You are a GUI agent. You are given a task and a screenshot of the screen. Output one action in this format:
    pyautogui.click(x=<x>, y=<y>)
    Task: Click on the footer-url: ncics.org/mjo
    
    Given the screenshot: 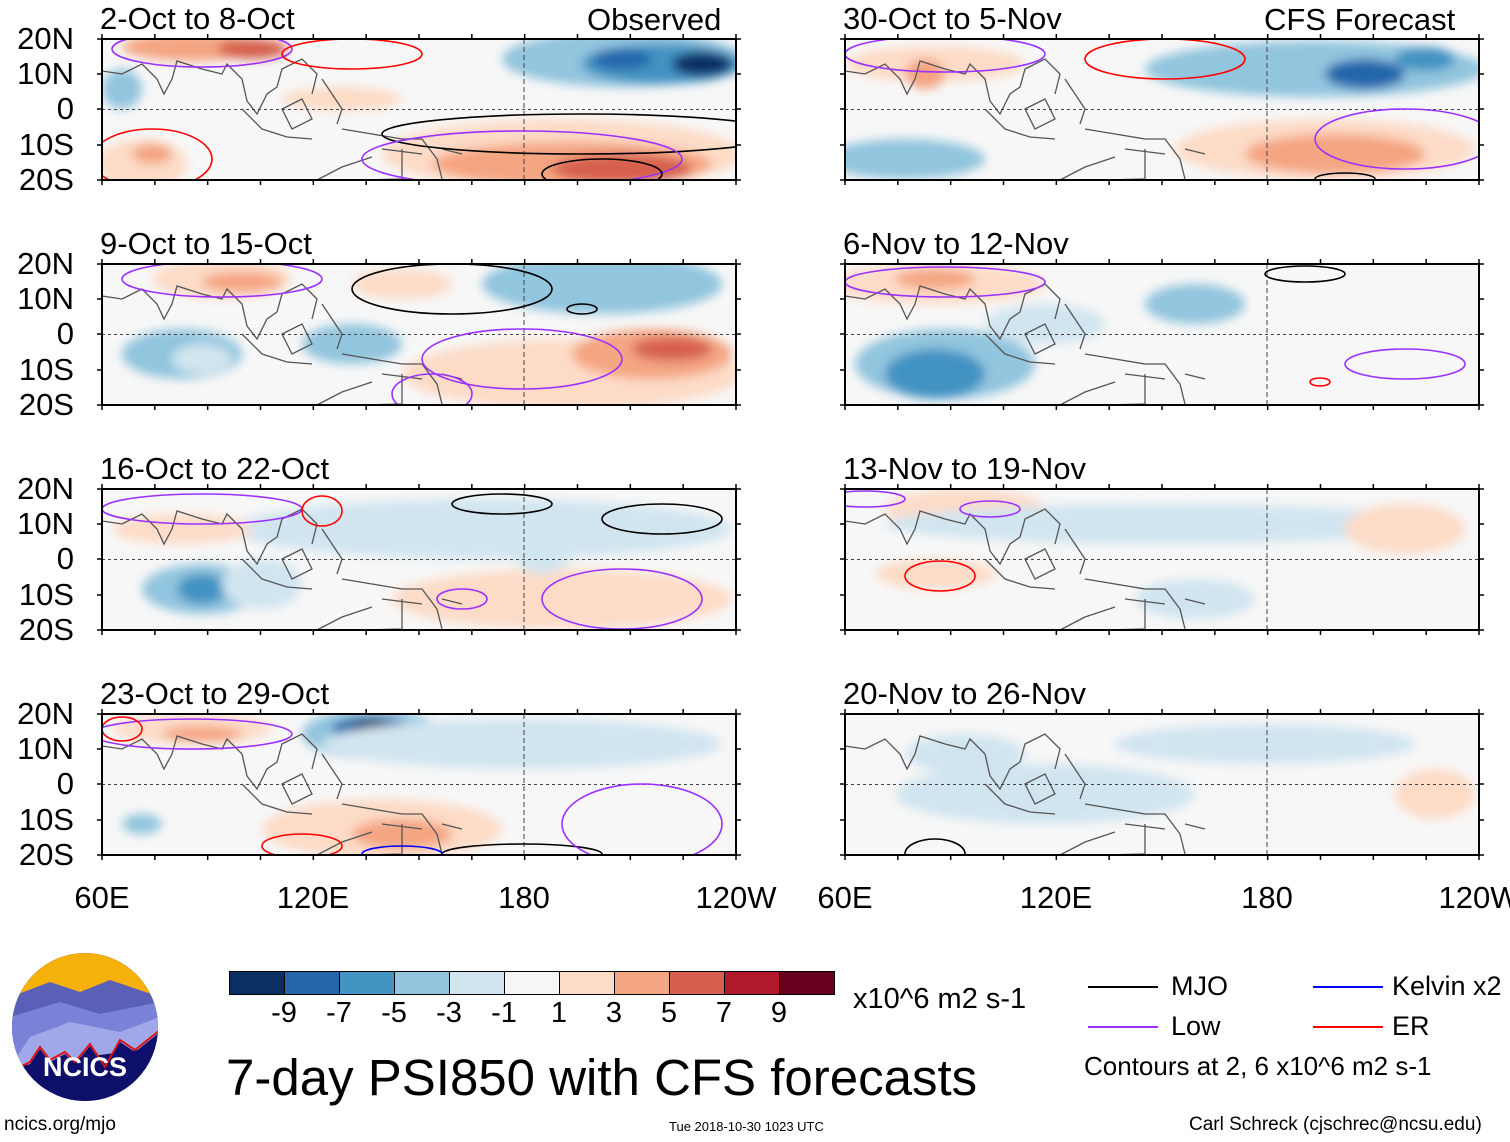 What is the action you would take?
    pyautogui.click(x=60, y=1124)
    